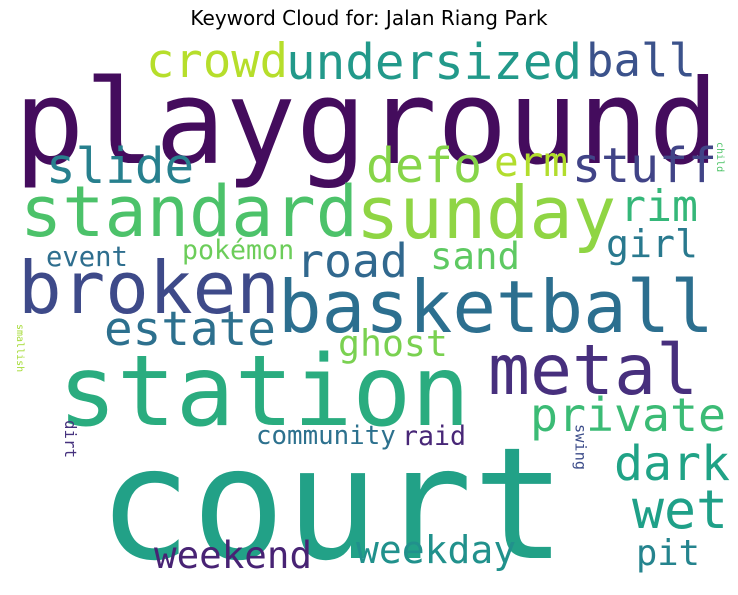 The image size is (738, 595). Describe the element at coordinates (645, 166) in the screenshot. I see `keyword: stuff` at that location.